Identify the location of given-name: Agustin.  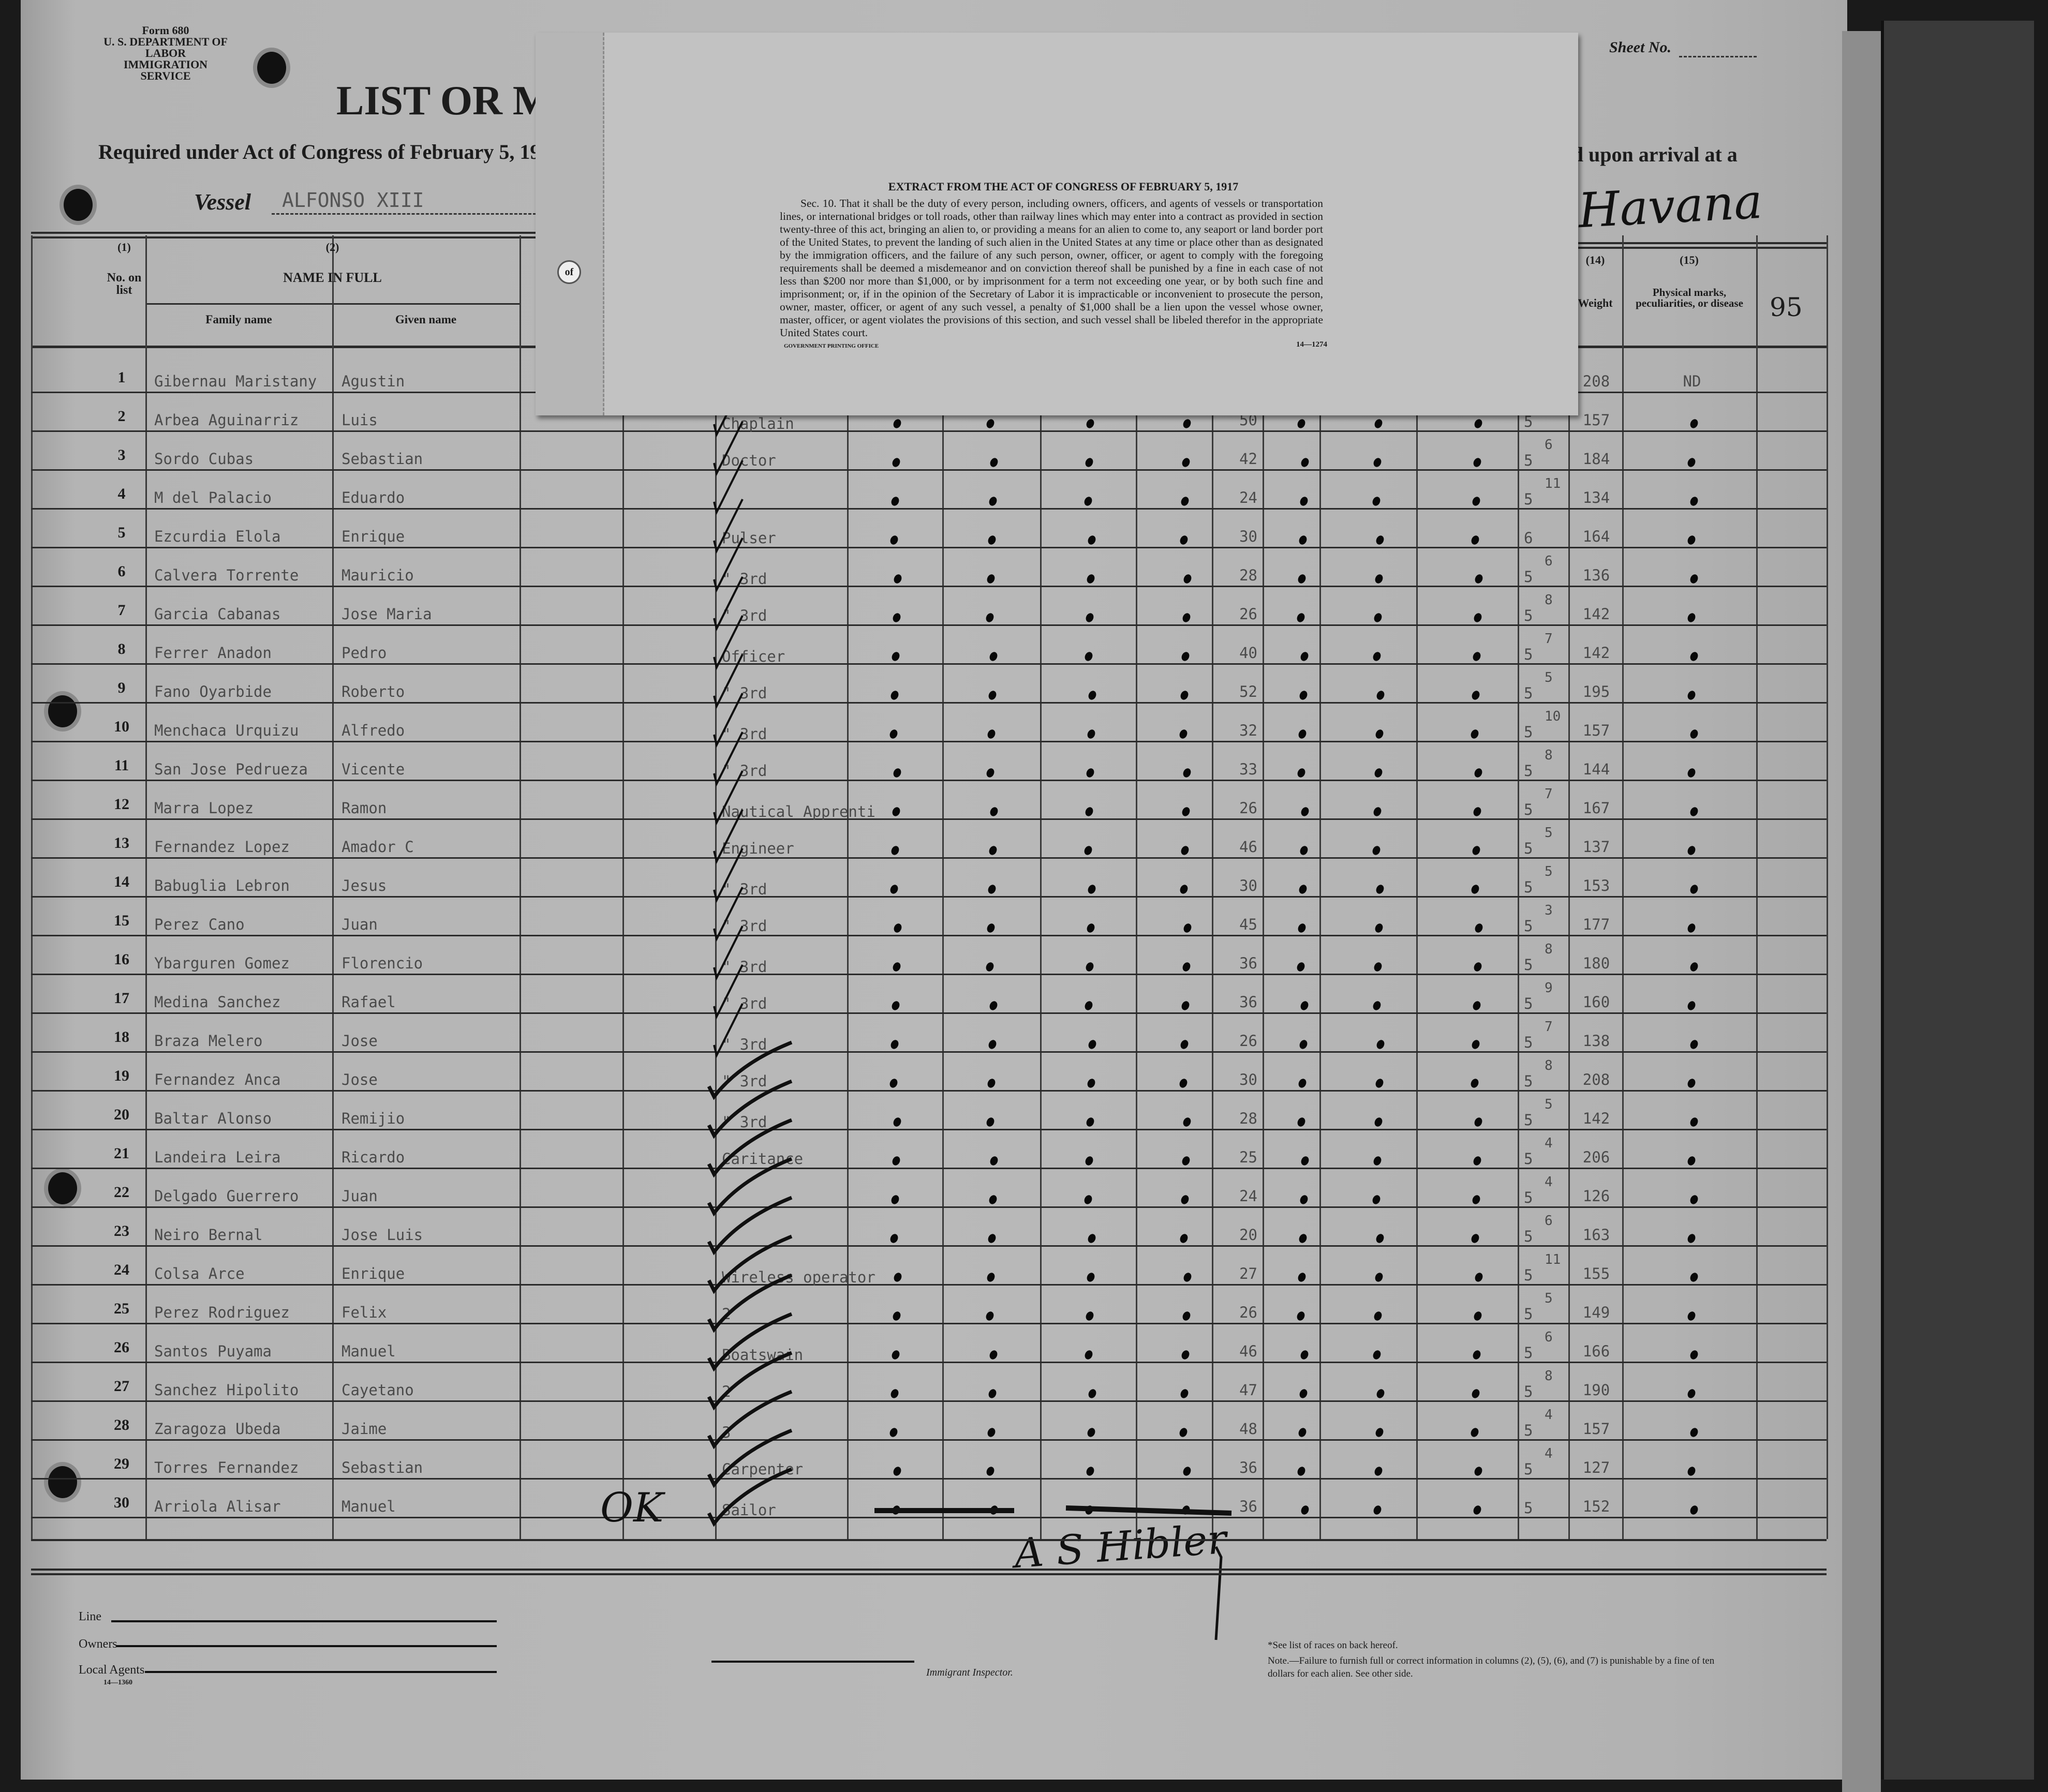
(374, 381).